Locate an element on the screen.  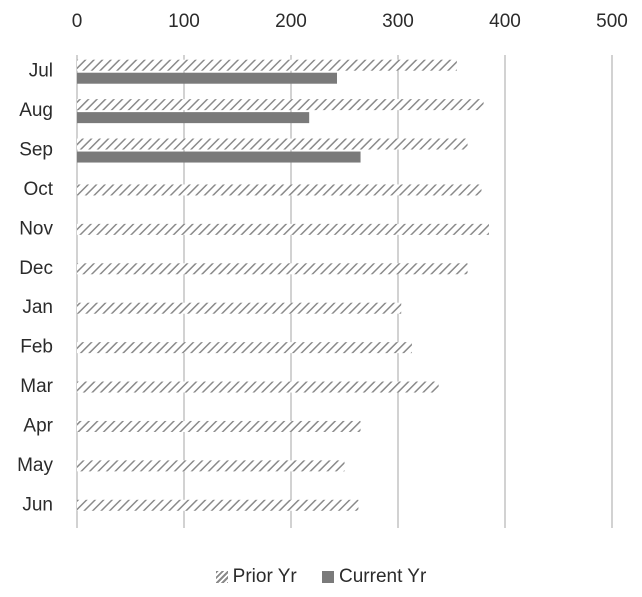
x-tick-label: 200 is located at coordinates (291, 21).